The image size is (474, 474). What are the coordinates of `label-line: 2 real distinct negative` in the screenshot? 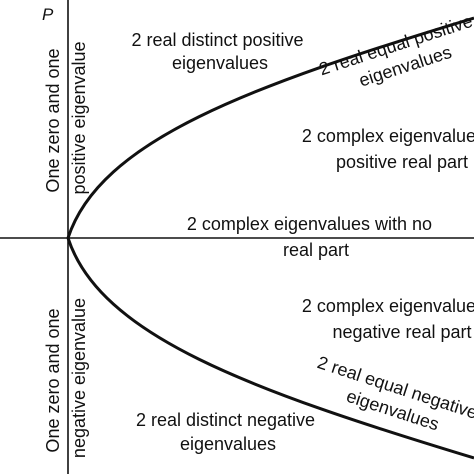 It's located at (225, 420).